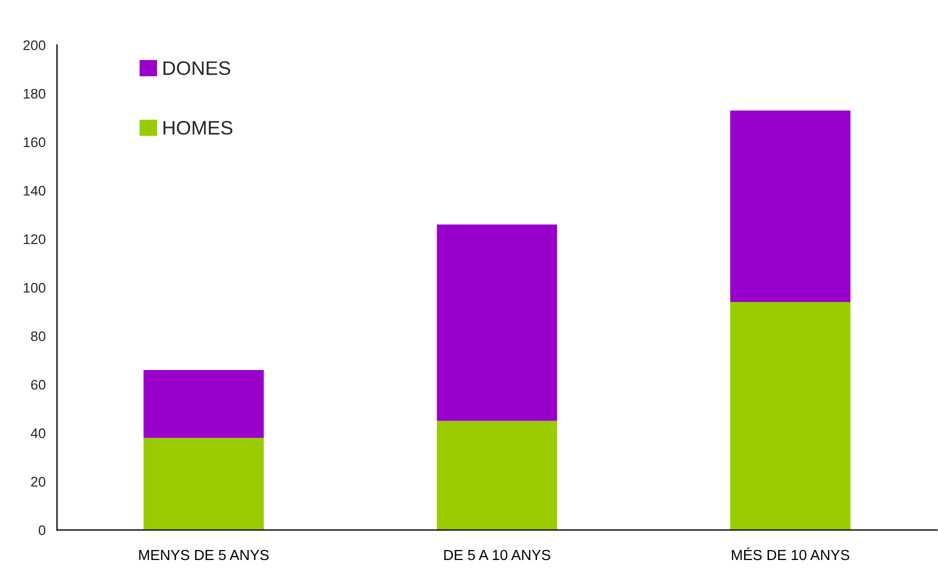 This screenshot has width=938, height=579. I want to click on legend-label: HOMES, so click(198, 127).